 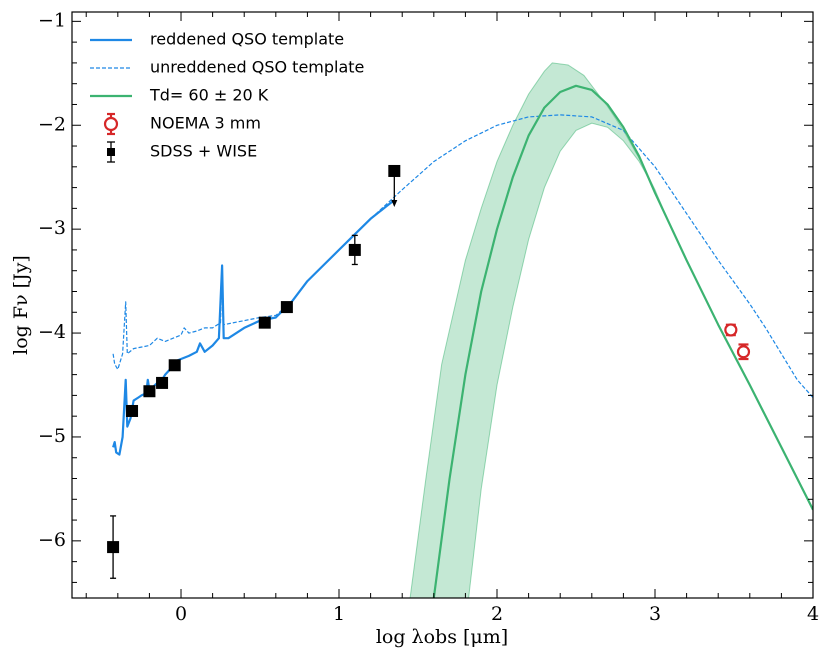 What do you see at coordinates (52, 20) in the screenshot?
I see `y-tick-label: −1` at bounding box center [52, 20].